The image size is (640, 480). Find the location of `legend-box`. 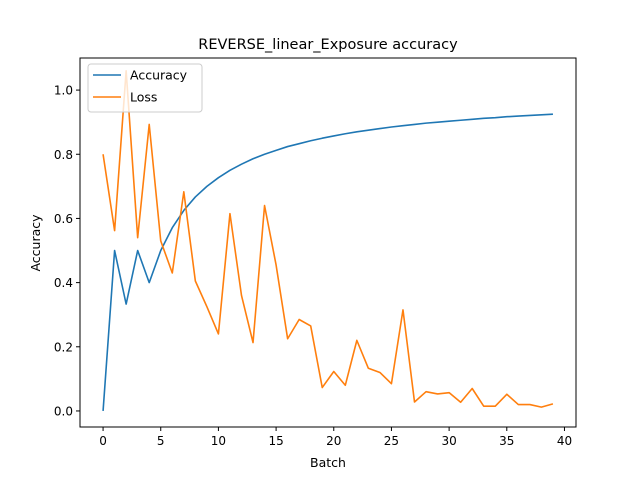

legend-box is located at coordinates (145, 88).